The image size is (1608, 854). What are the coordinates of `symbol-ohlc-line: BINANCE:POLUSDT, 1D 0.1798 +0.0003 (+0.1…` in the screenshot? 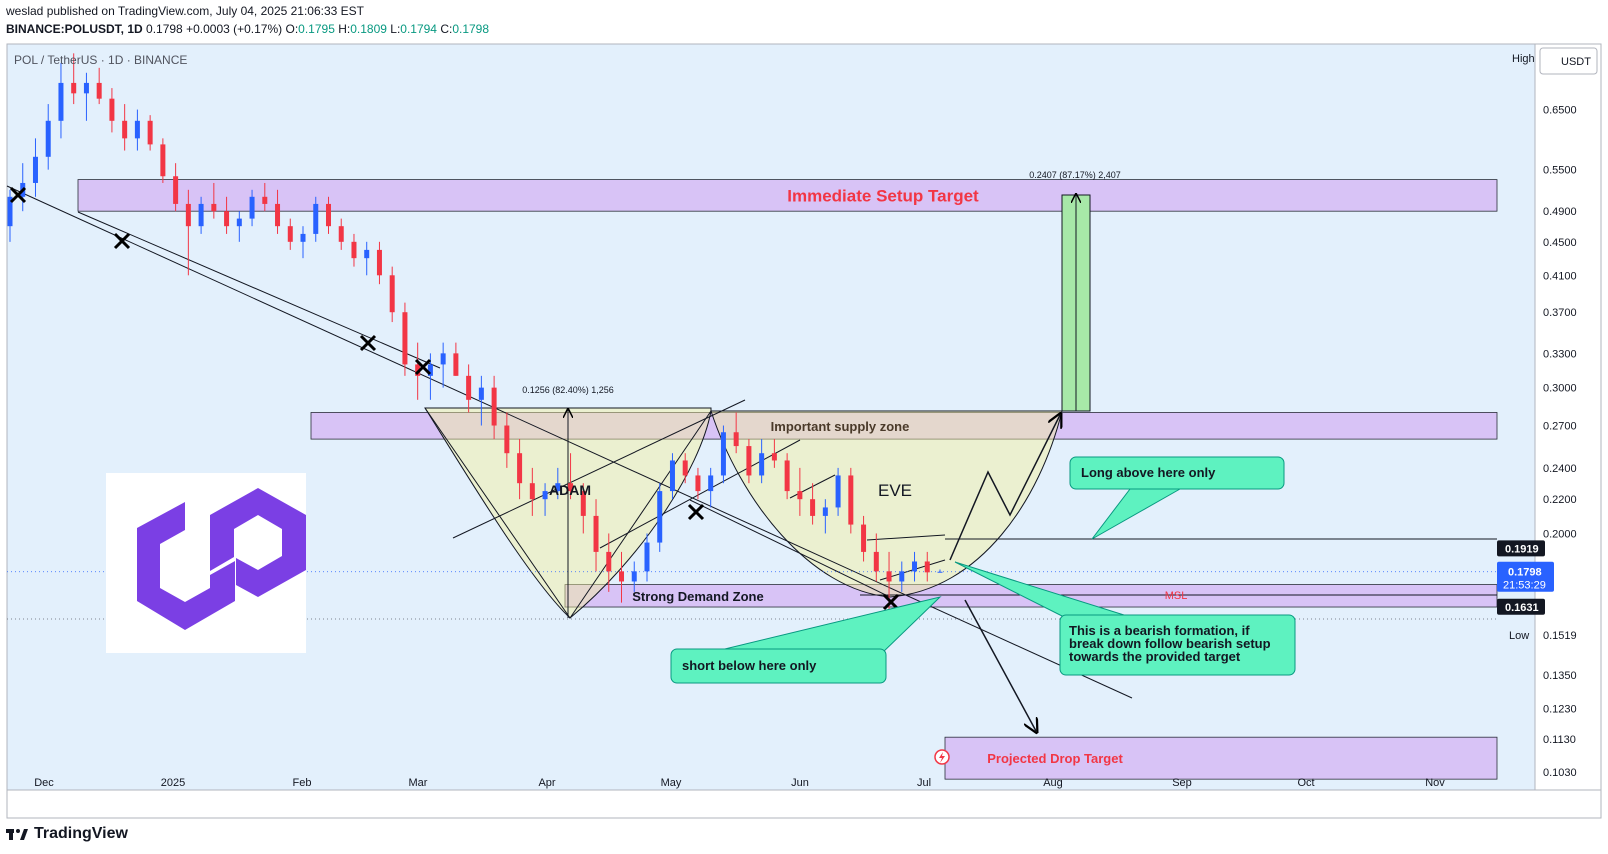 It's located at (247, 29).